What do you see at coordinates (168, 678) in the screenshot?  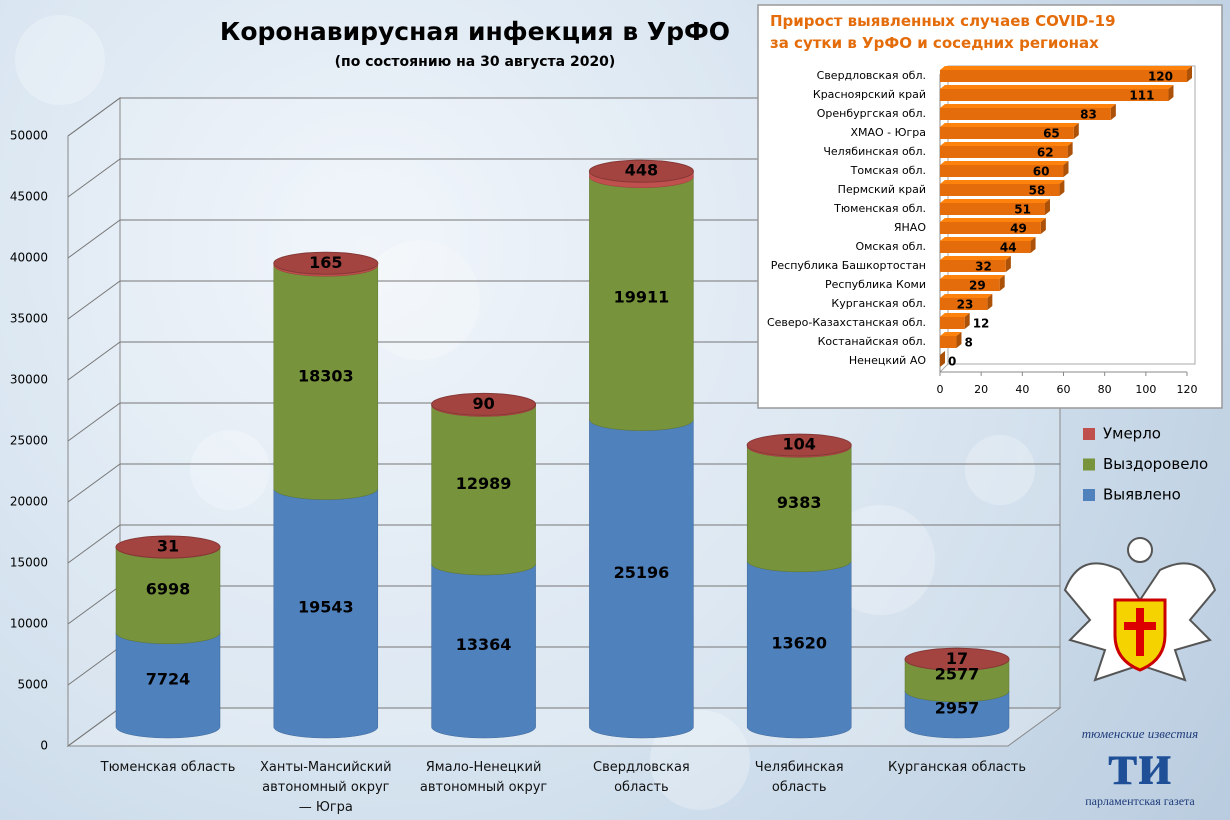 I see `value-label: 7724` at bounding box center [168, 678].